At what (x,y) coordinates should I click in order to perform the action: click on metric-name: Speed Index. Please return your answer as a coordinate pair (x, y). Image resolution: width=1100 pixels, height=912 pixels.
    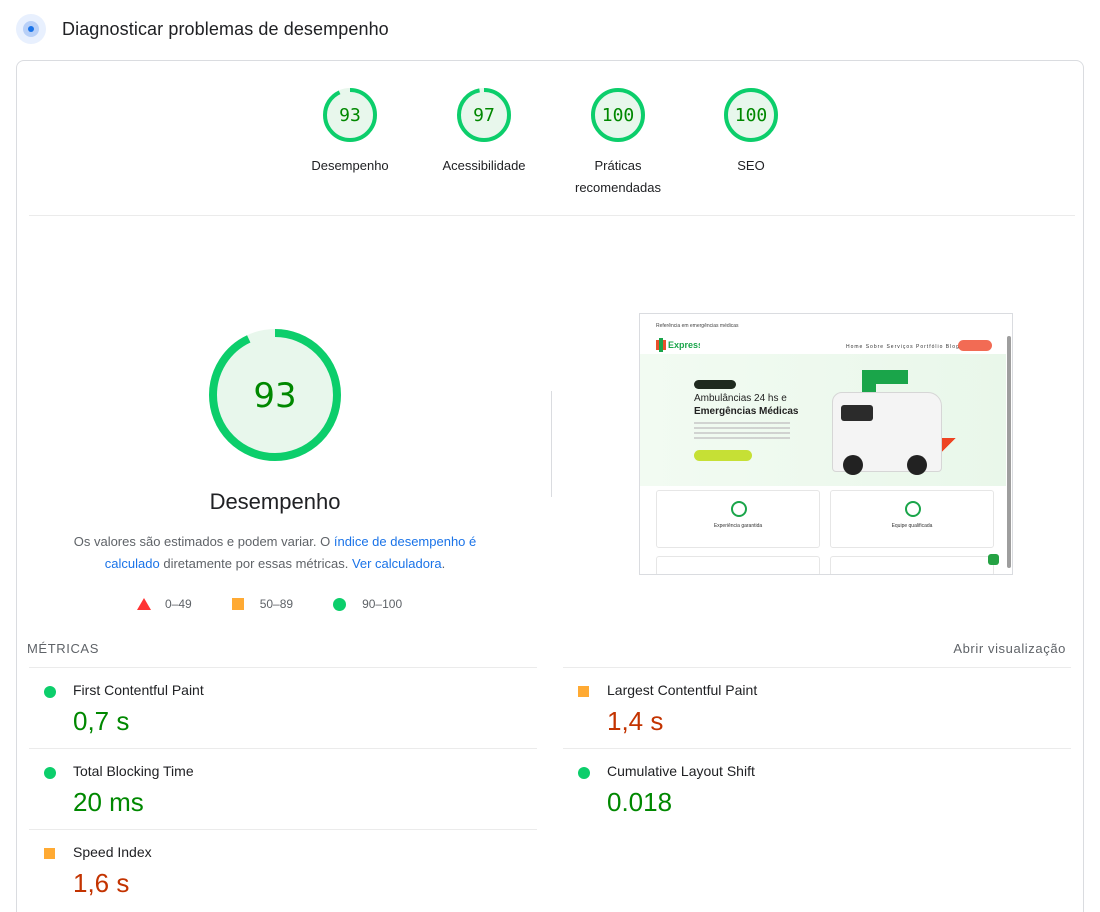
    Looking at the image, I should click on (112, 852).